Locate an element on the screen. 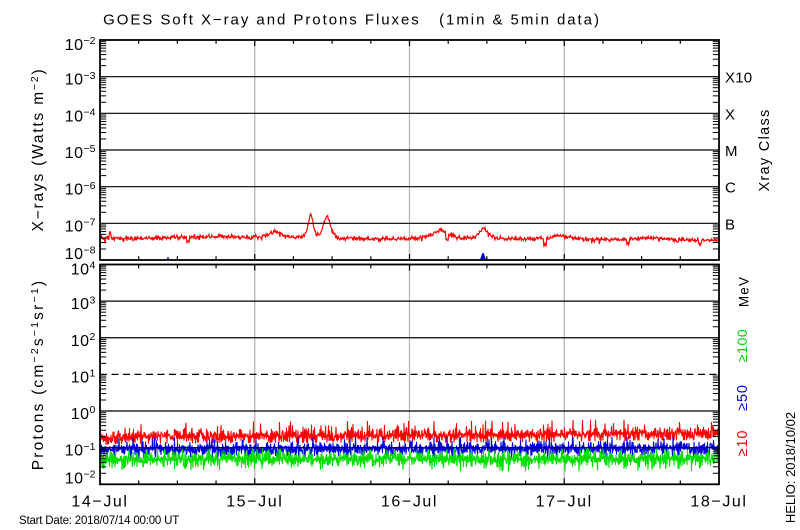 The width and height of the screenshot is (800, 530). svg-text: 17−Jul is located at coordinates (564, 502).